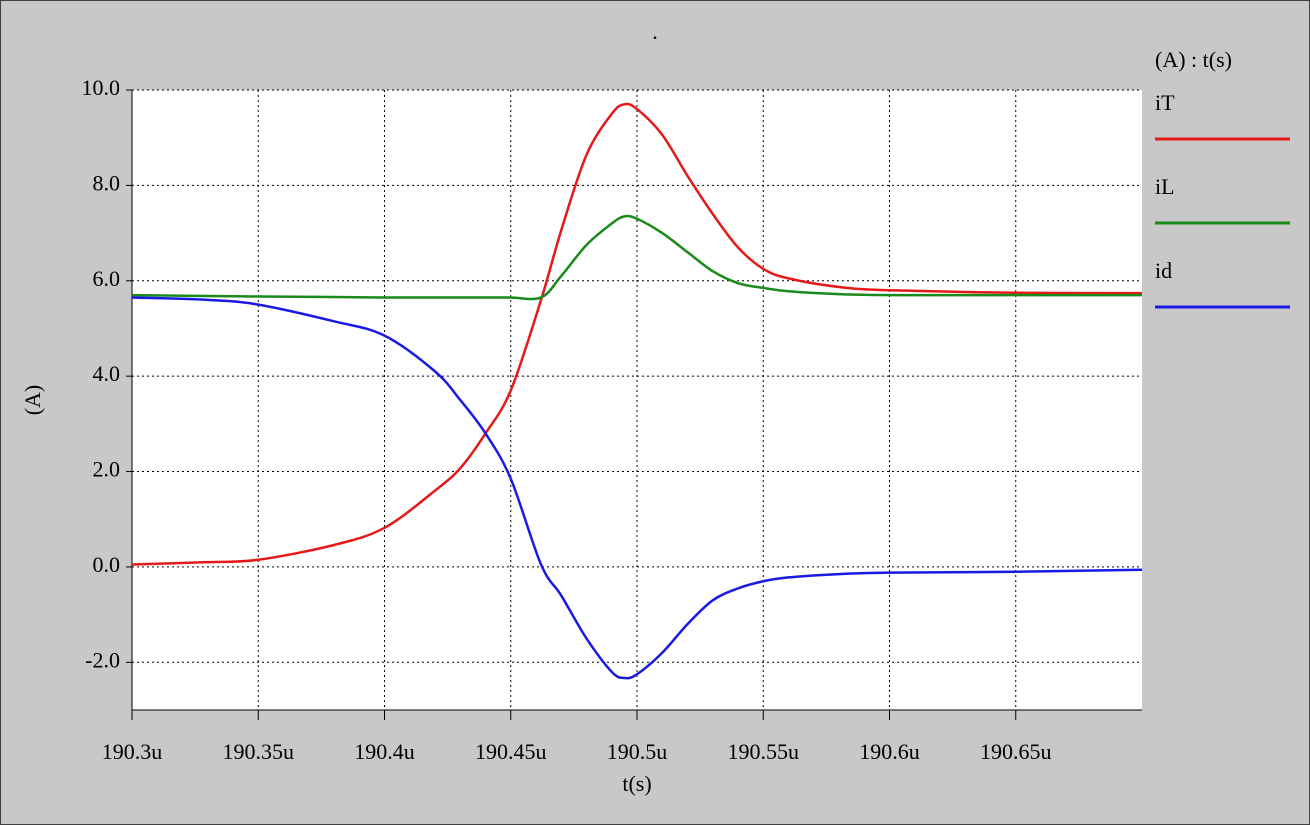  What do you see at coordinates (636, 783) in the screenshot?
I see `x-axis-label: t(s)` at bounding box center [636, 783].